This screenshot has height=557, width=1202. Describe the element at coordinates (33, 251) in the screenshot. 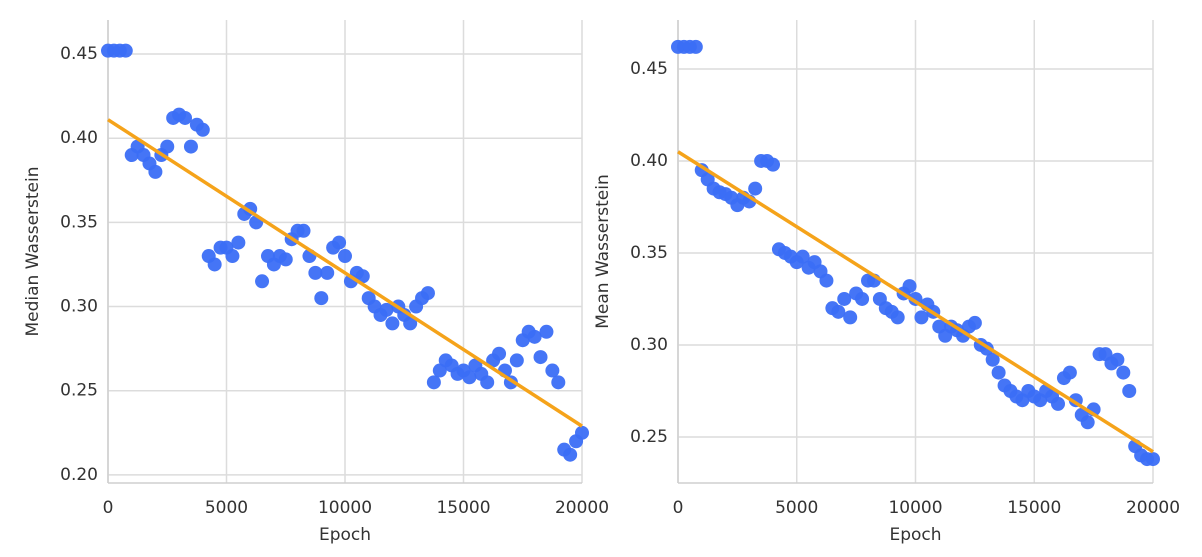

I see `y-axis-label: Median Wasserstein` at that location.